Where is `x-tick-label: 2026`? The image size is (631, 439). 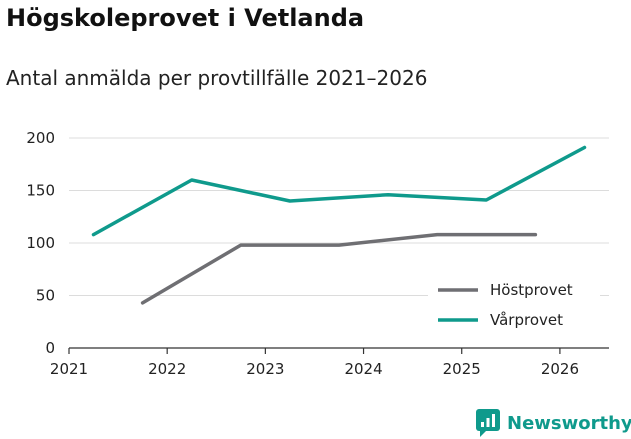
x-tick-label: 2026 is located at coordinates (560, 369).